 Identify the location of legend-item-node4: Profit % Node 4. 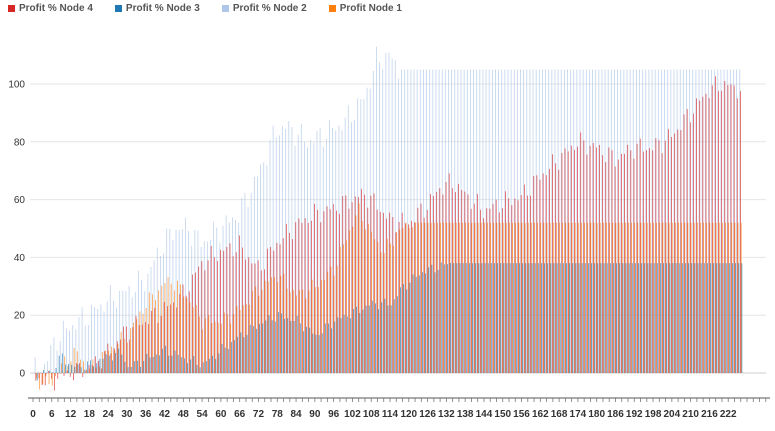
(50, 8).